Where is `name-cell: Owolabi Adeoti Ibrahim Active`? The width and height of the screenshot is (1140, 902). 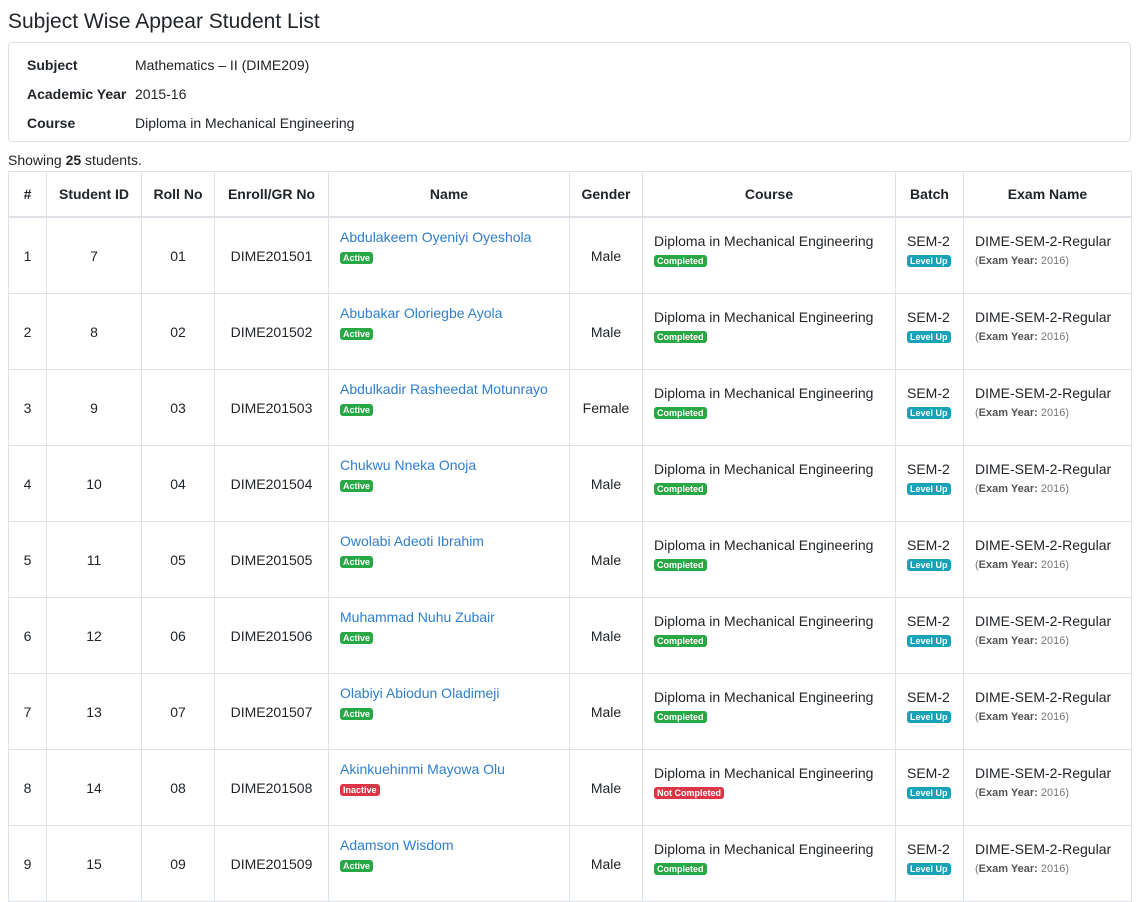 name-cell: Owolabi Adeoti Ibrahim Active is located at coordinates (449, 559).